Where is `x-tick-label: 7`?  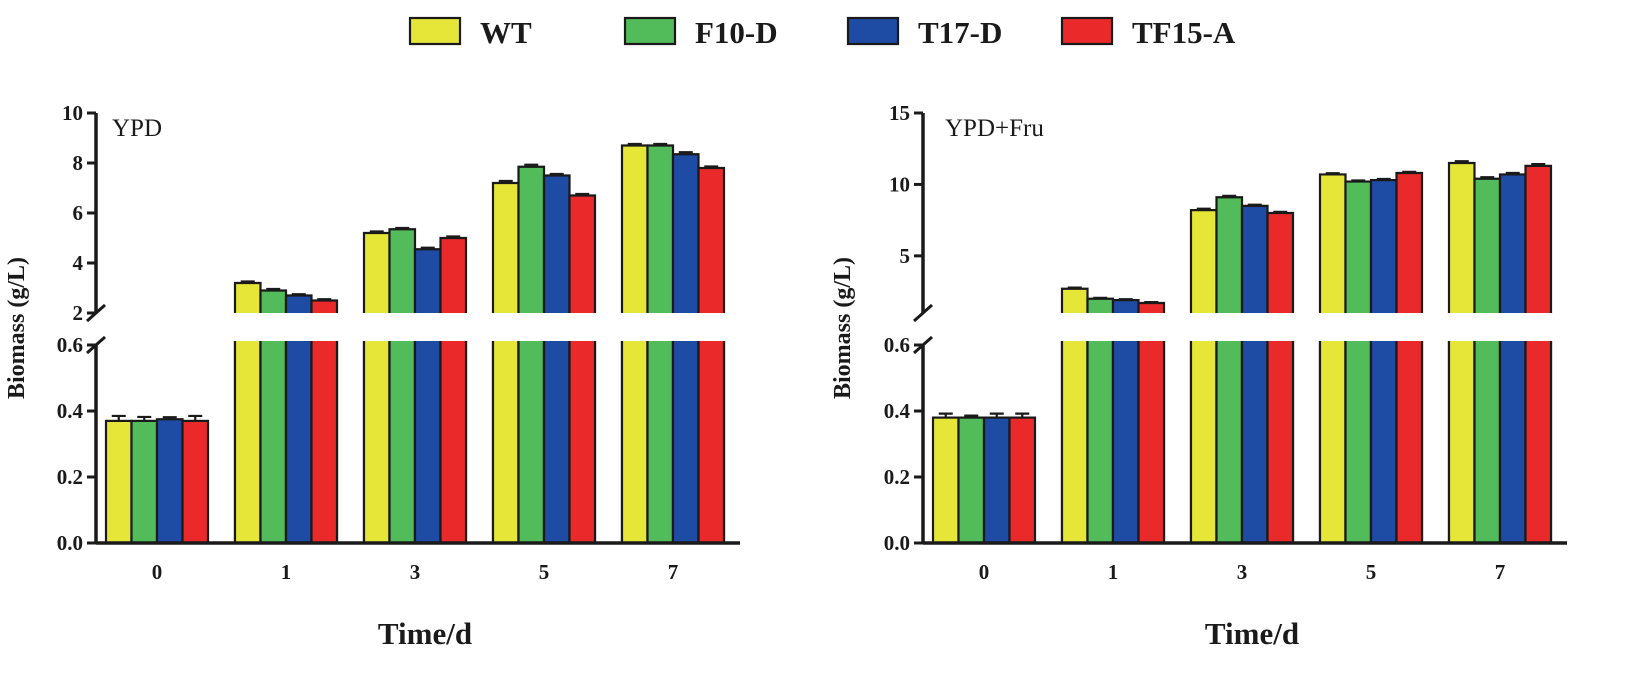
x-tick-label: 7 is located at coordinates (1500, 572).